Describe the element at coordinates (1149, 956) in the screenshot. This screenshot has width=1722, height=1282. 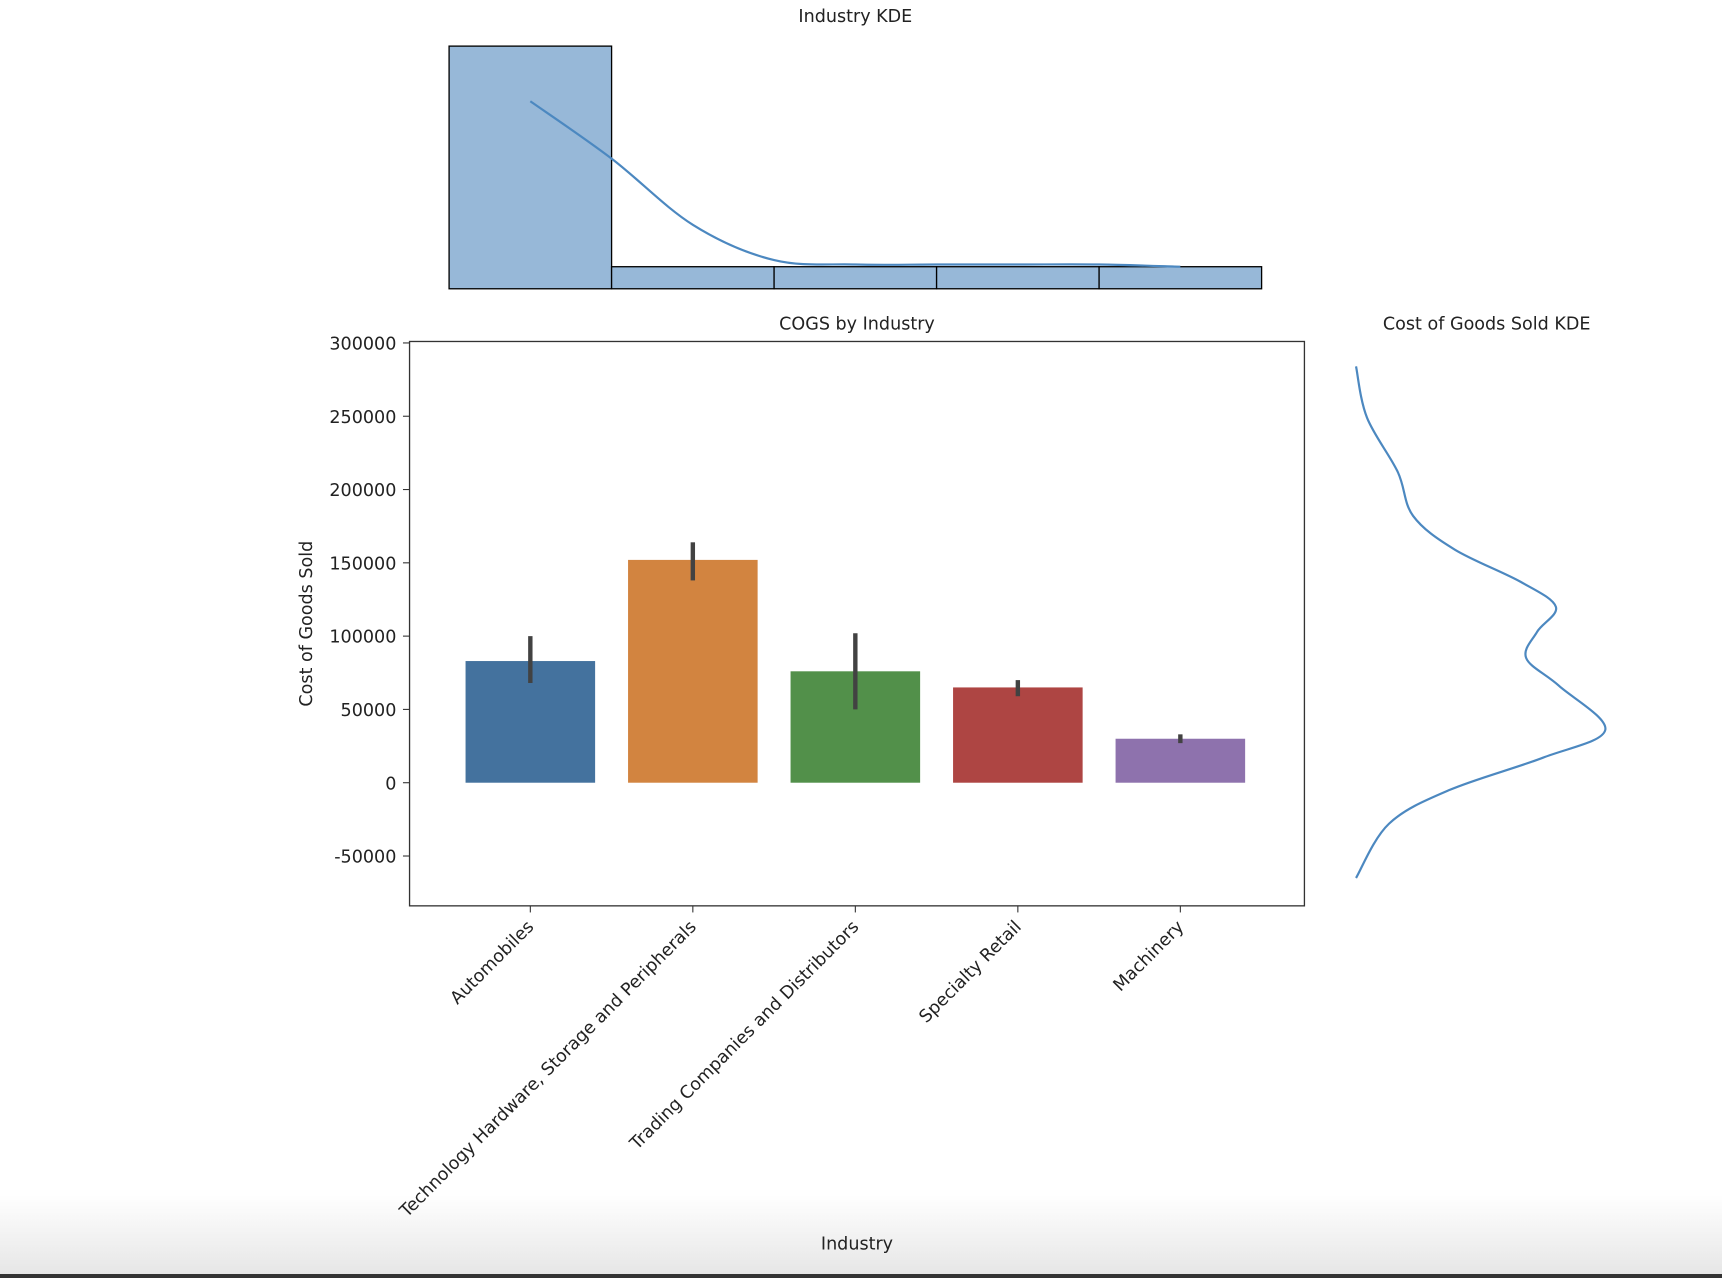
I see `x-tick-label: Machinery` at that location.